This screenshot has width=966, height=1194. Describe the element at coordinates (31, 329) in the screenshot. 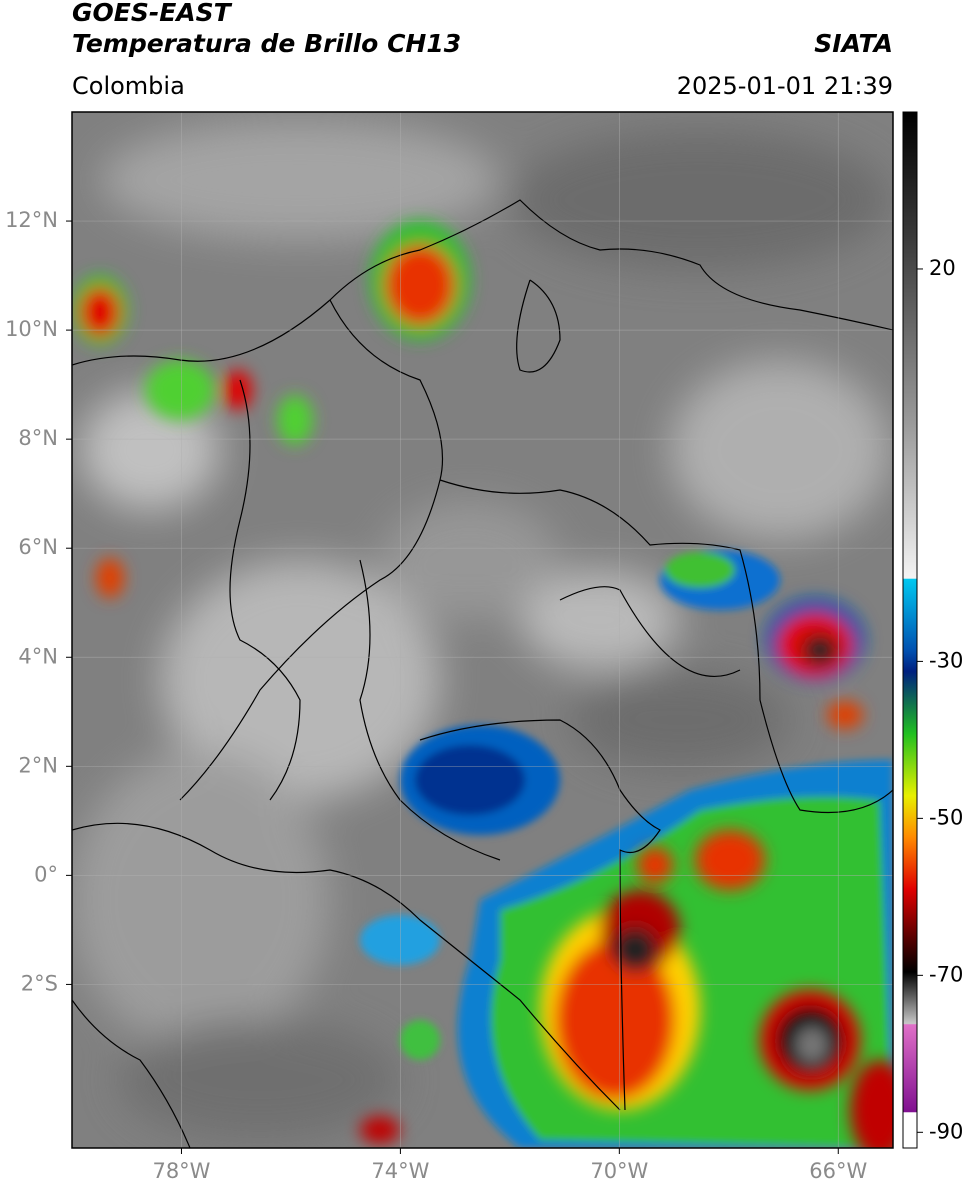

I see `y-tick-label: 10°N` at that location.